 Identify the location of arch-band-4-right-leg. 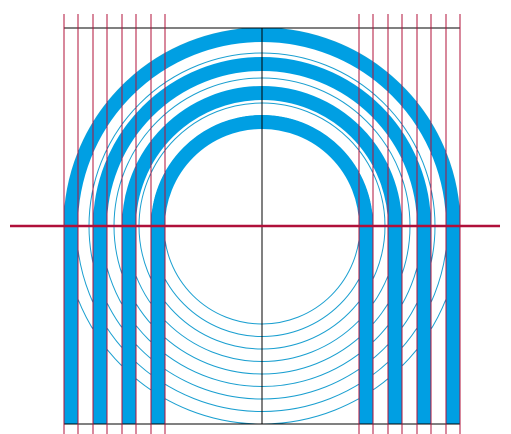
(366, 325).